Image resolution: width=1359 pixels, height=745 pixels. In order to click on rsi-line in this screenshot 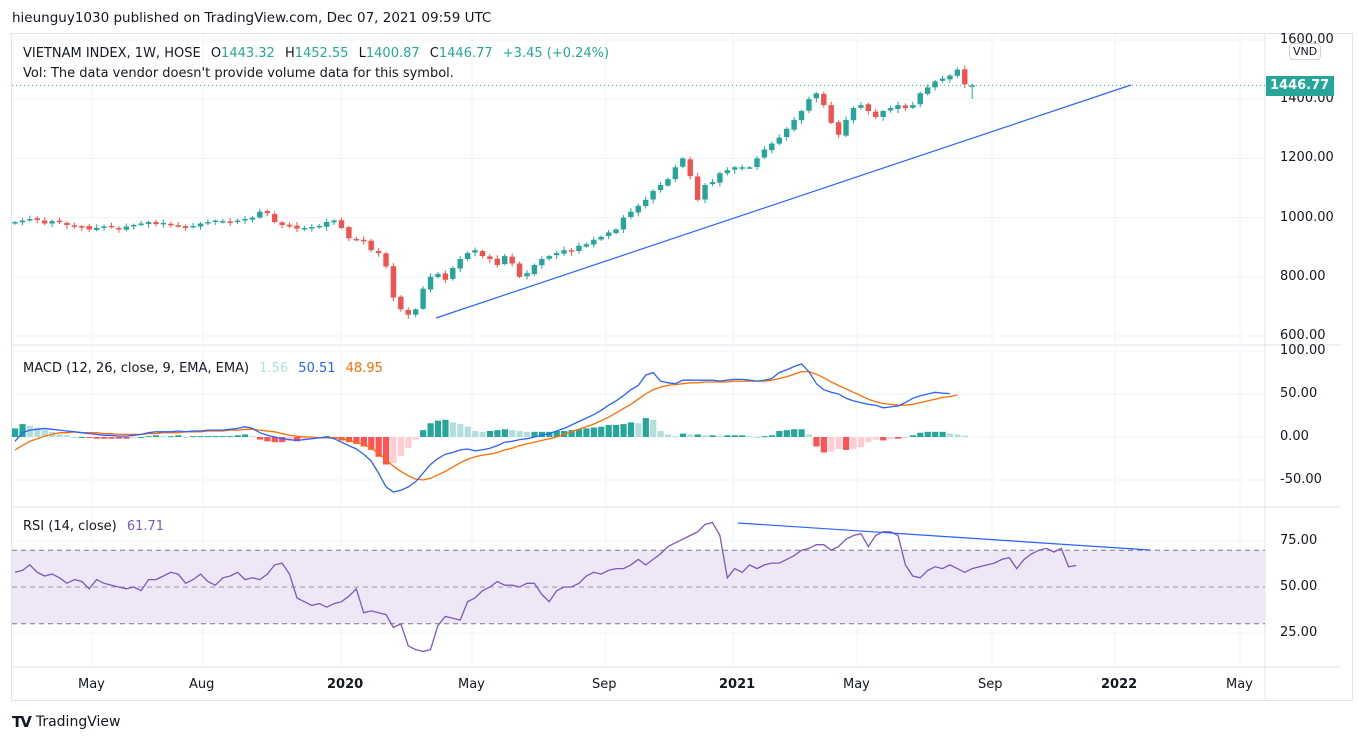, I will do `click(545, 587)`.